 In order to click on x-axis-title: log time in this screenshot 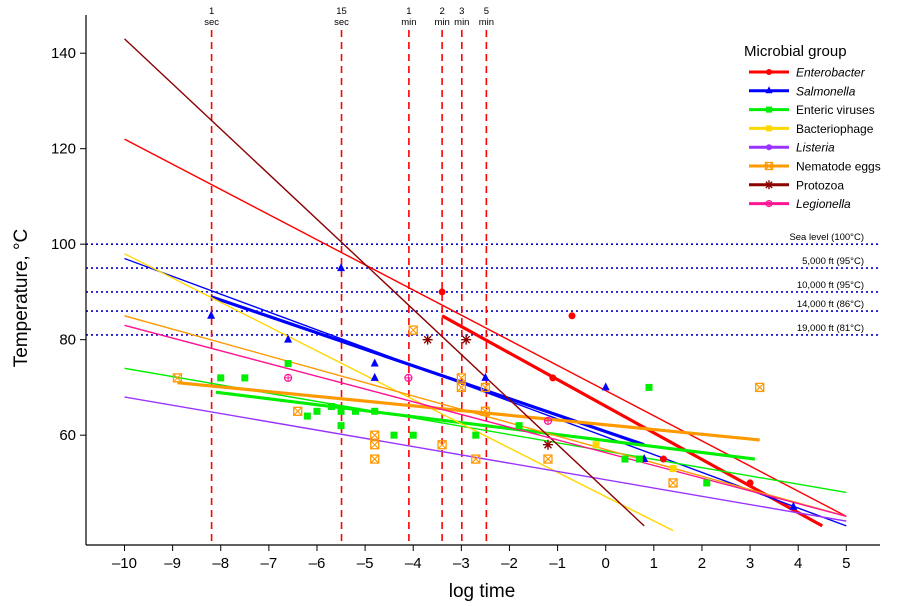, I will do `click(482, 591)`.